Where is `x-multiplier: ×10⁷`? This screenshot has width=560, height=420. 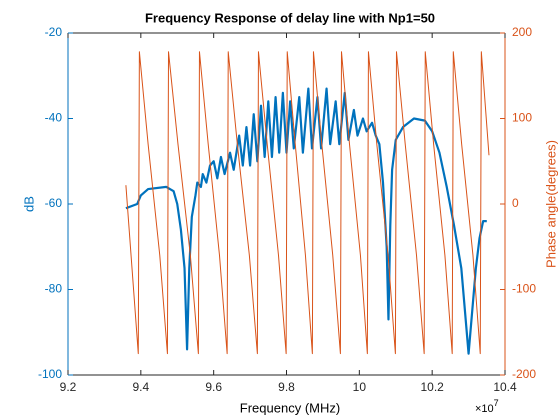 x-multiplier: ×10⁷ is located at coordinates (487, 406).